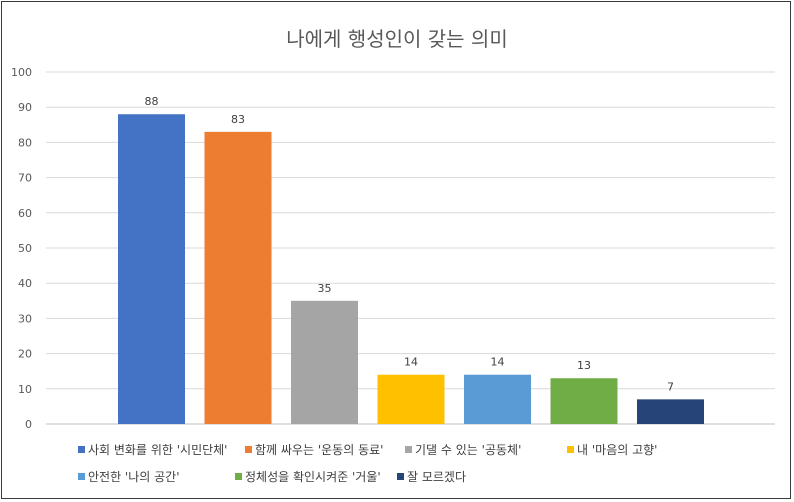 Image resolution: width=794 pixels, height=502 pixels. Describe the element at coordinates (313, 477) in the screenshot. I see `legend-entry: 정체성을 확인시켜준 '거울'` at that location.